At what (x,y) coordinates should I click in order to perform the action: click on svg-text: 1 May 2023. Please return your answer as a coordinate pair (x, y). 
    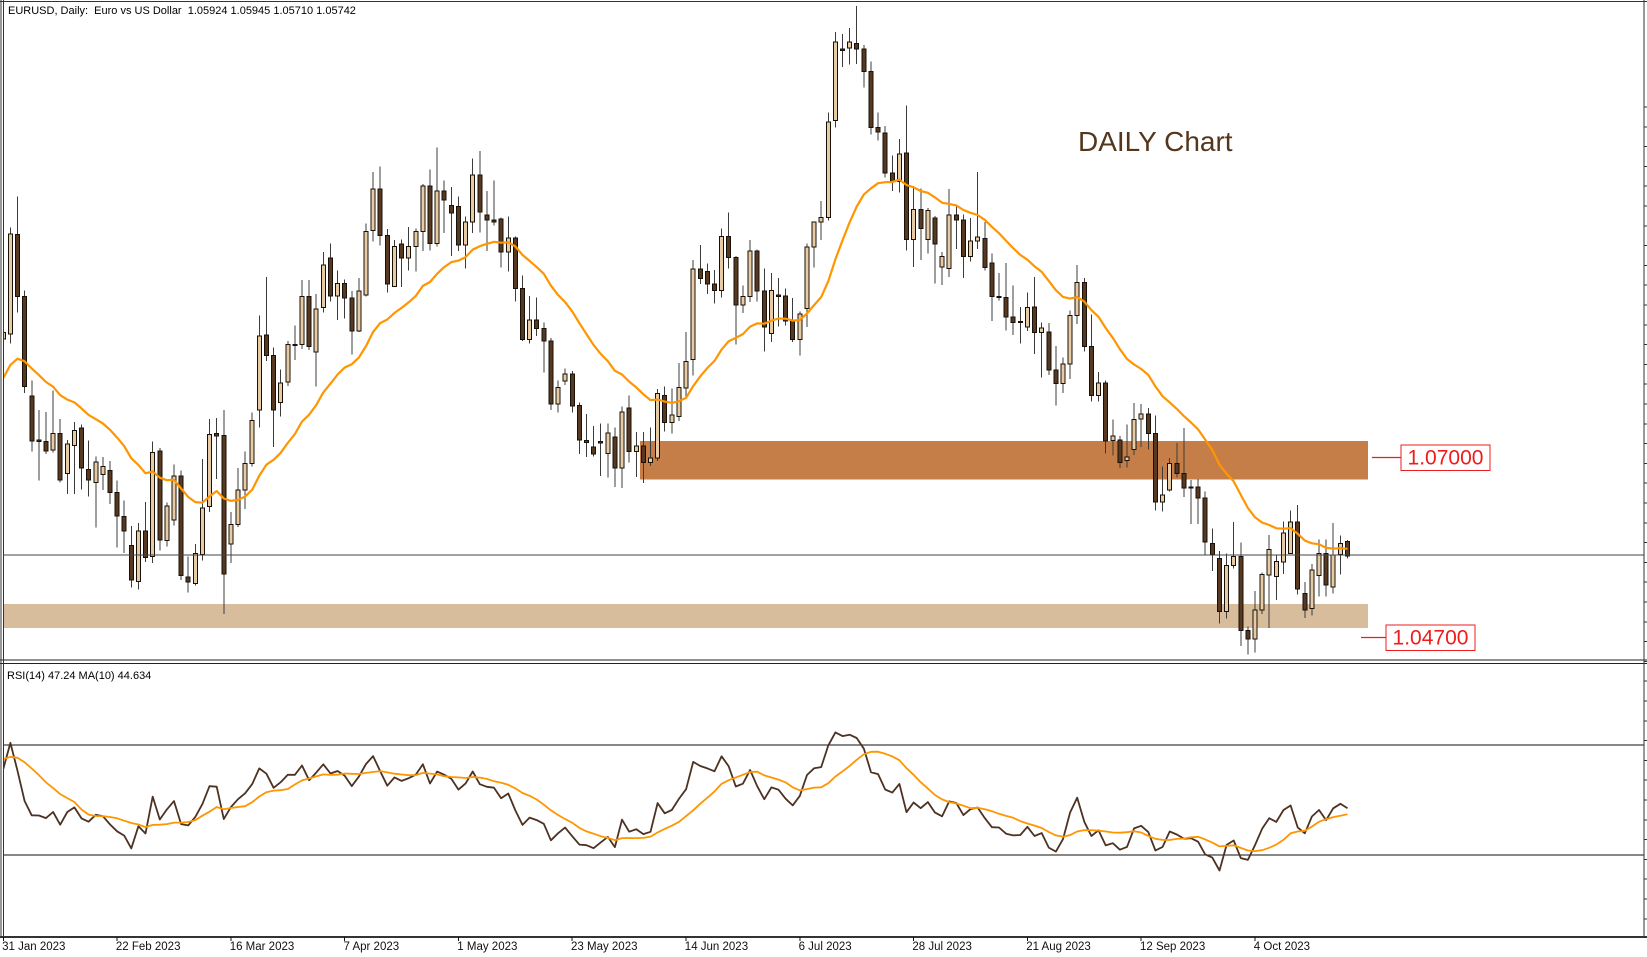
    Looking at the image, I should click on (487, 947).